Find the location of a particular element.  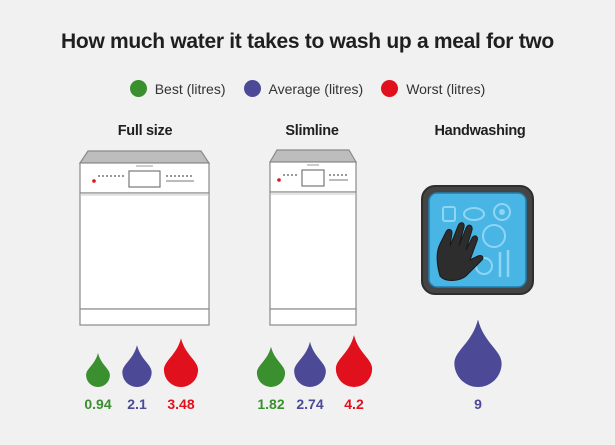

drop-full-size-best is located at coordinates (98, 370).